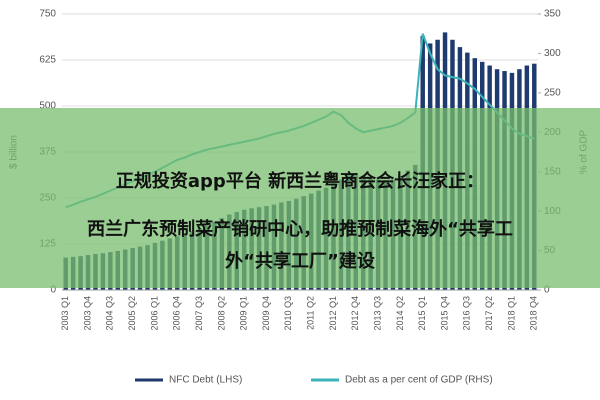 This screenshot has width=600, height=400. I want to click on x-tick-label: 2017 Q2, so click(489, 313).